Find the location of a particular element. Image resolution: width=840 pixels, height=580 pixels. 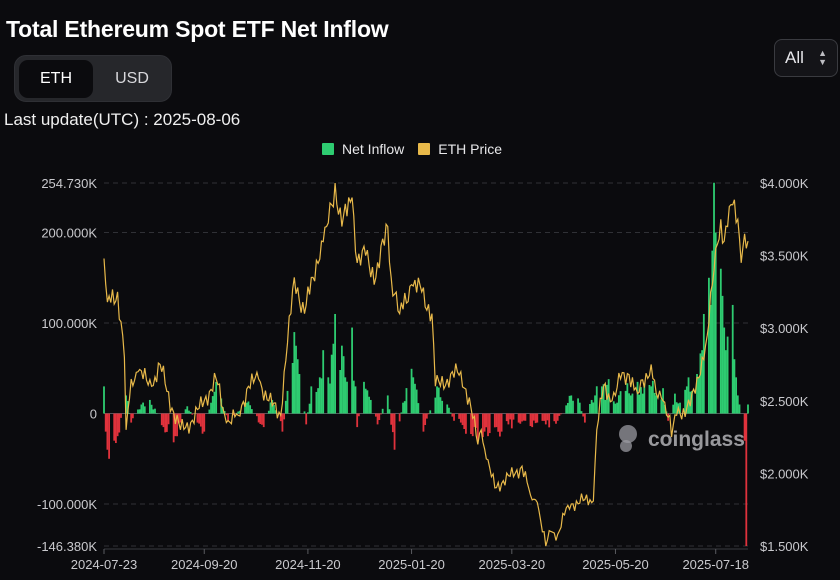

legend-net-inflow: Net Inflow is located at coordinates (363, 149).